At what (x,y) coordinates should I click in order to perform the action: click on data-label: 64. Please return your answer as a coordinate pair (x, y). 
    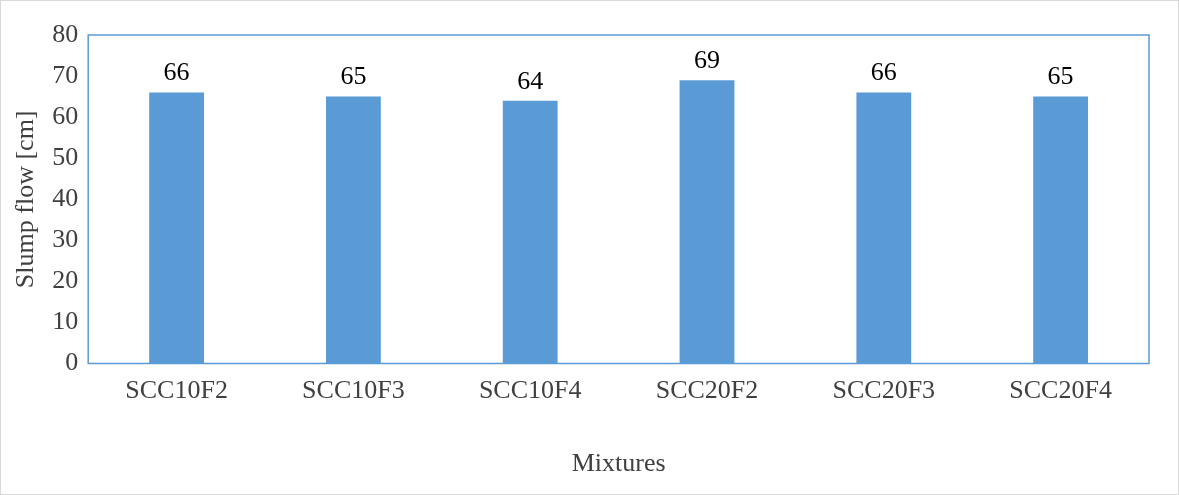
    Looking at the image, I should click on (530, 80).